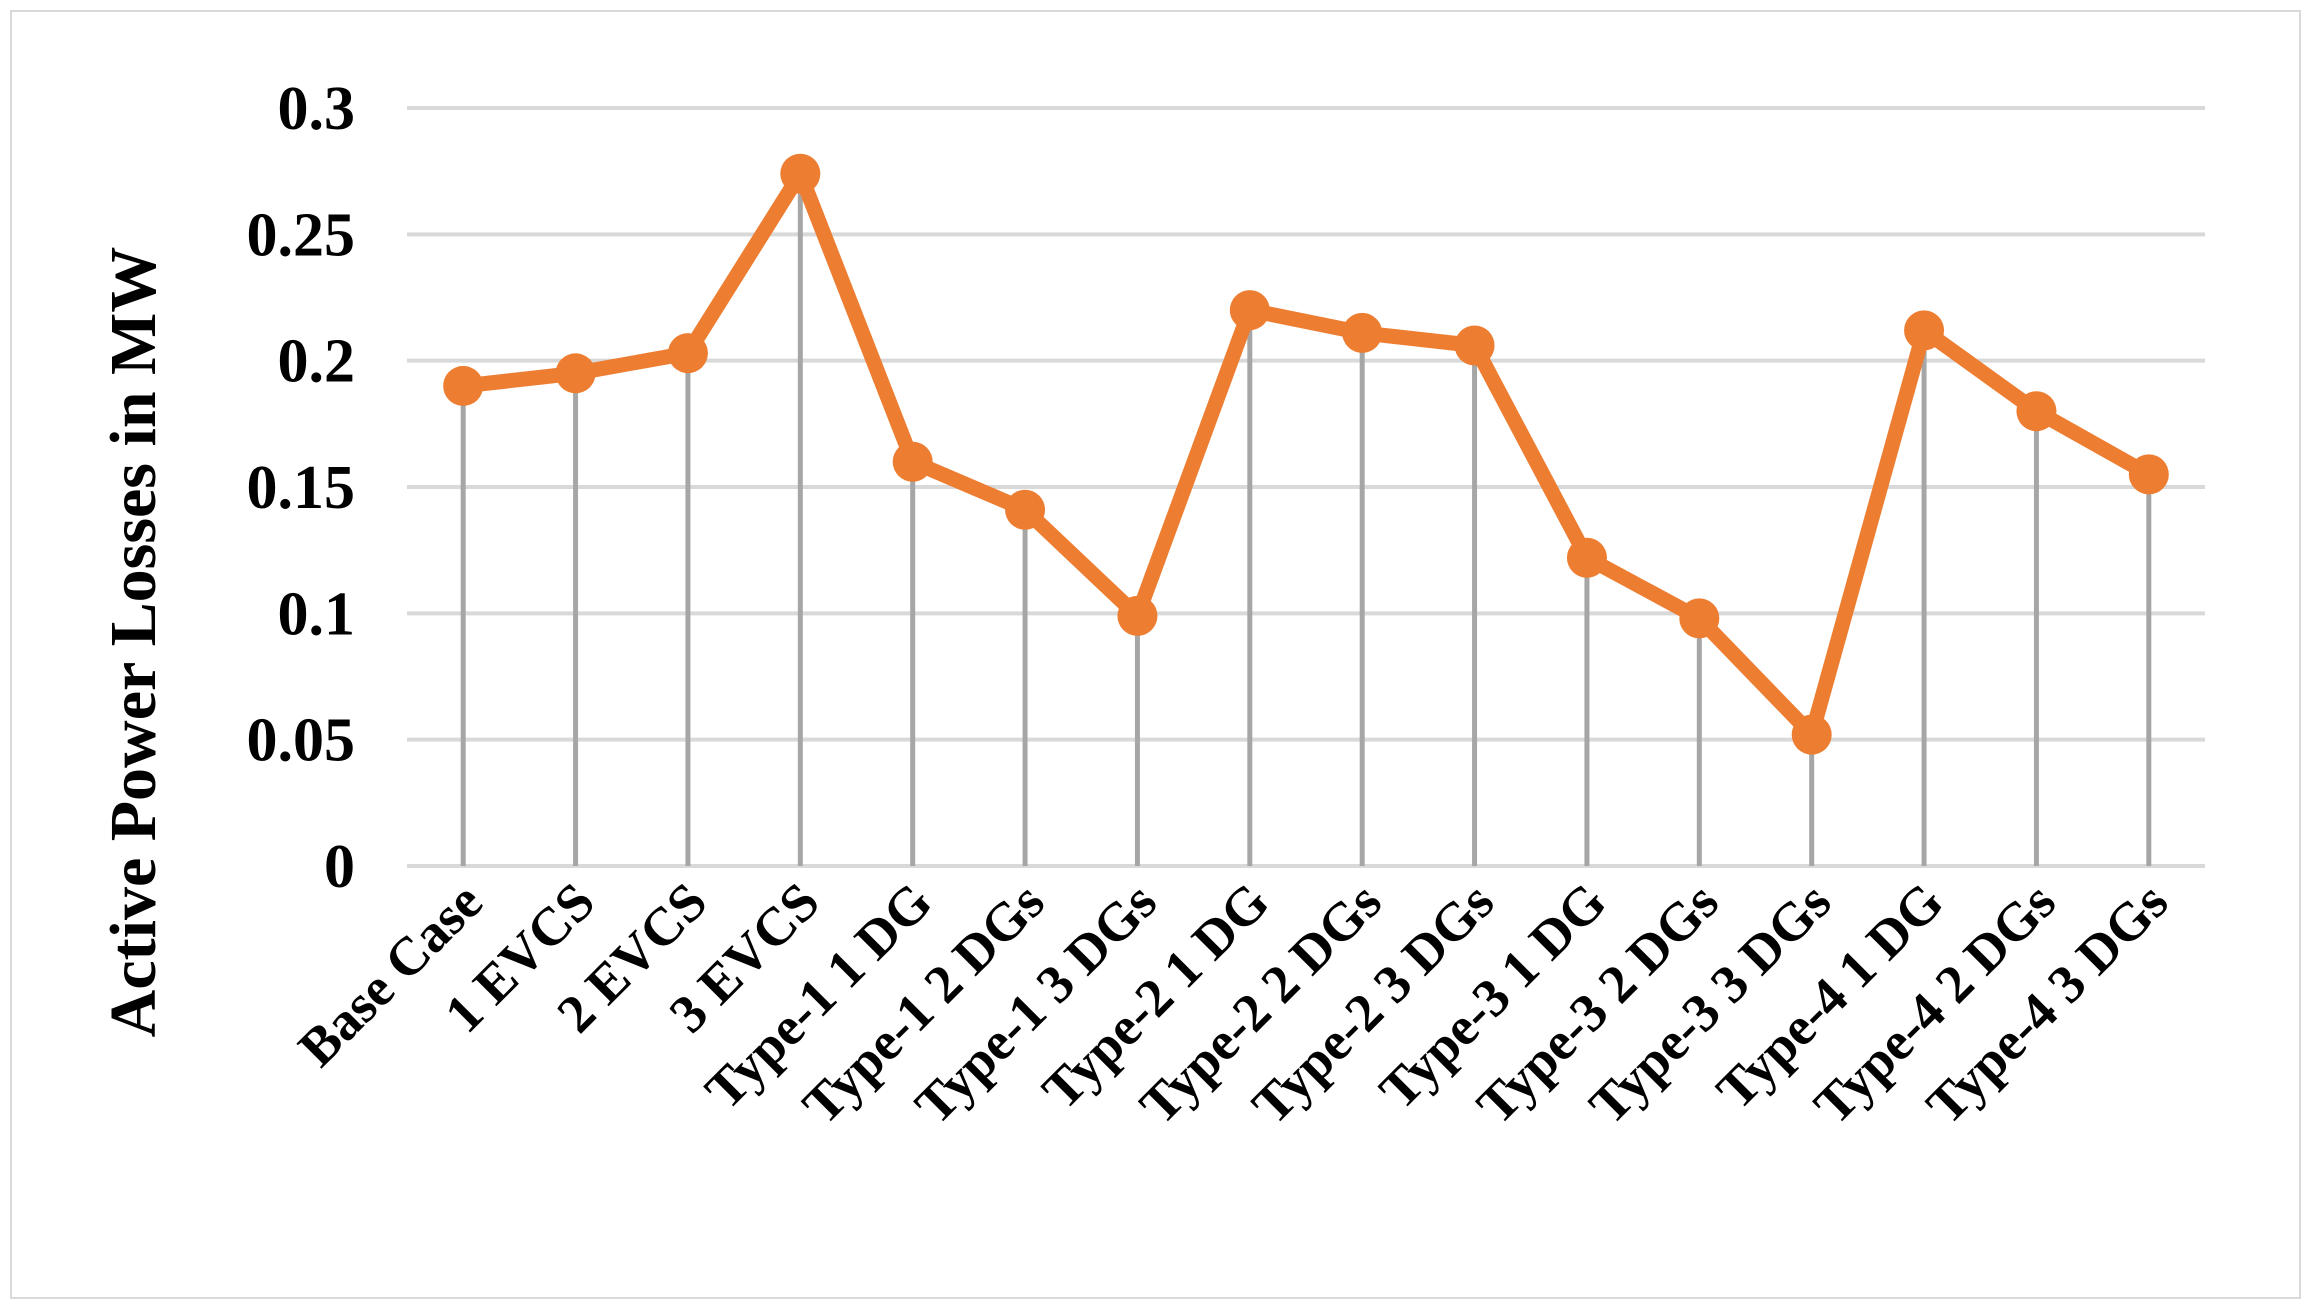 The width and height of the screenshot is (2313, 1311). Describe the element at coordinates (317, 362) in the screenshot. I see `y-tick-label: 0.2` at that location.